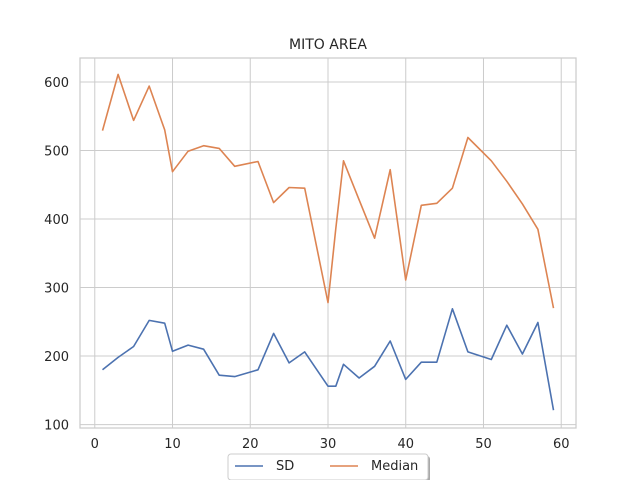  What do you see at coordinates (394, 466) in the screenshot?
I see `legend-label-median: Median` at bounding box center [394, 466].